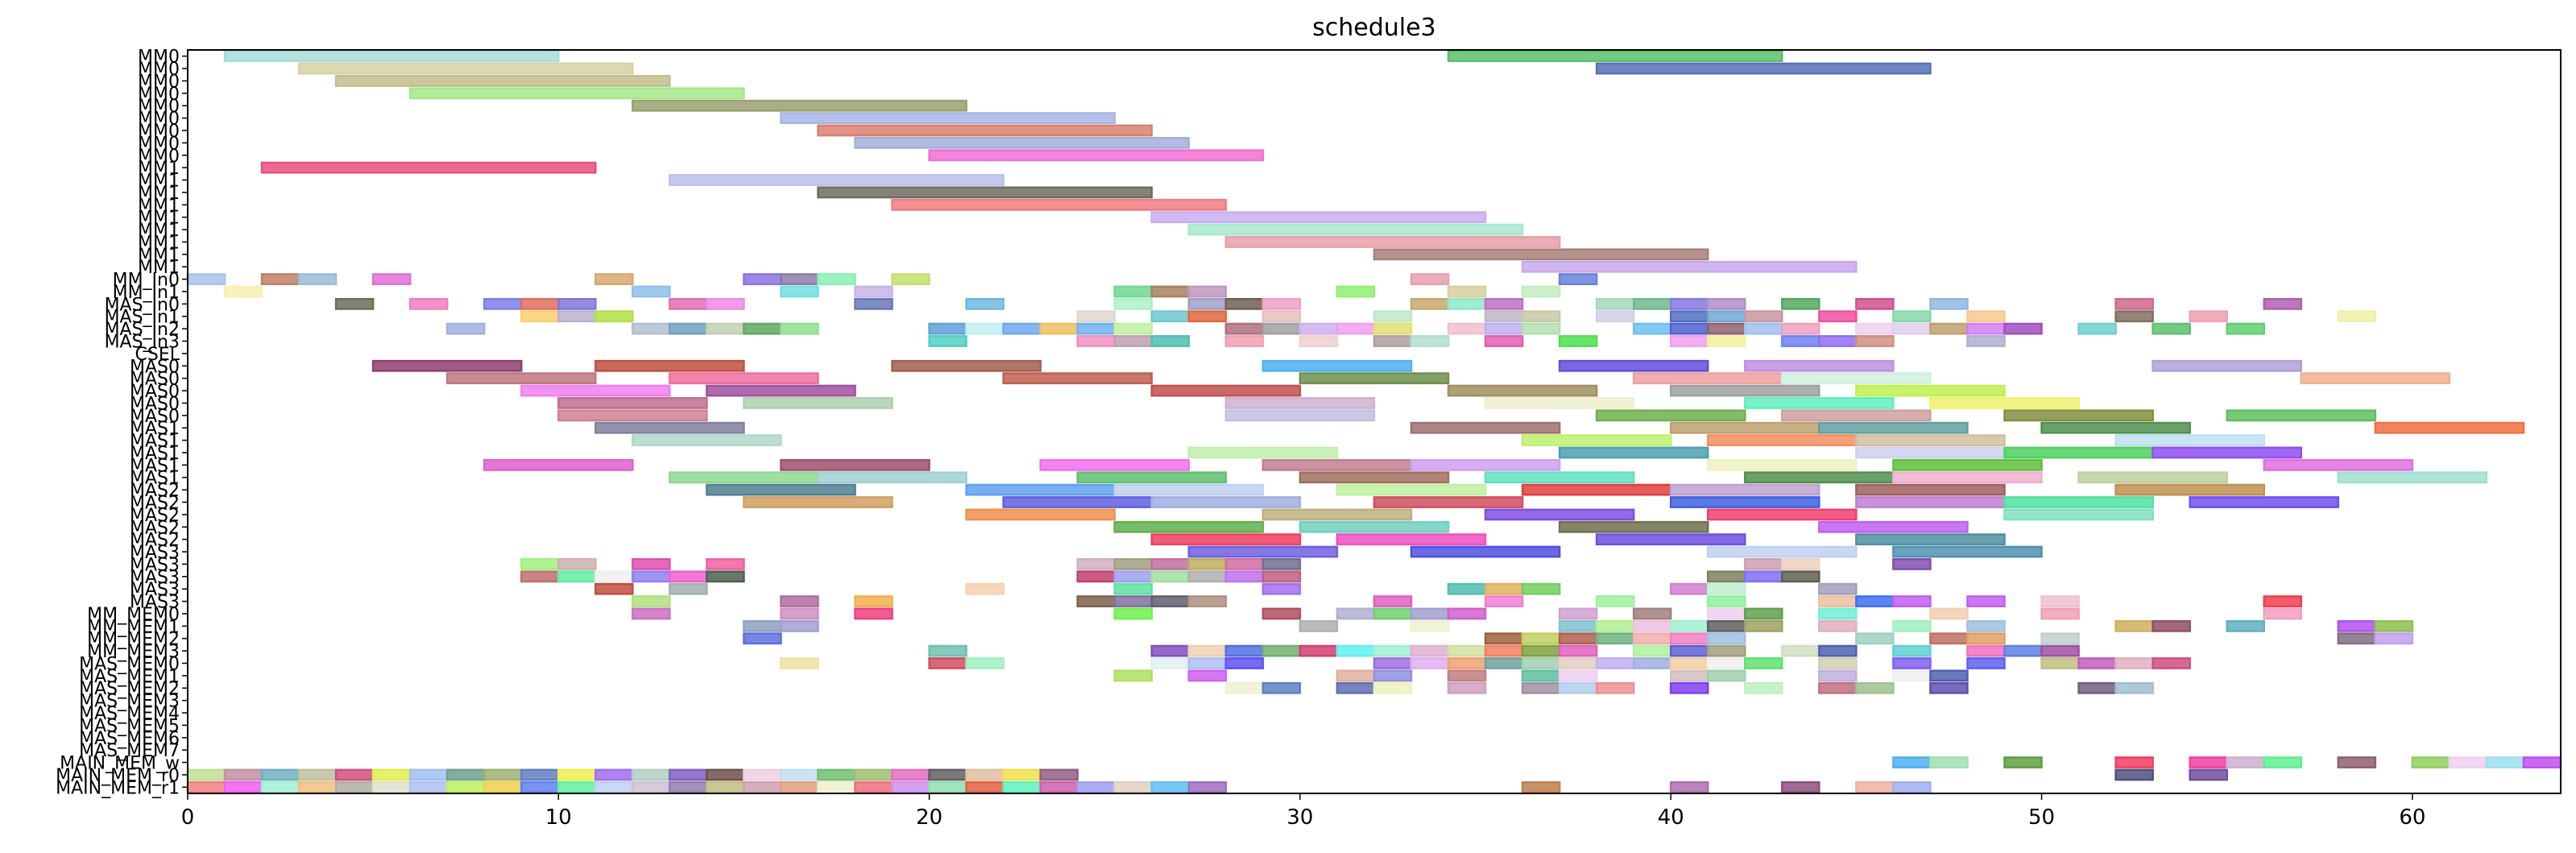 This screenshot has height=853, width=2576. Describe the element at coordinates (118, 788) in the screenshot. I see `y-tick-label: MAIN_MEM_r1` at that location.